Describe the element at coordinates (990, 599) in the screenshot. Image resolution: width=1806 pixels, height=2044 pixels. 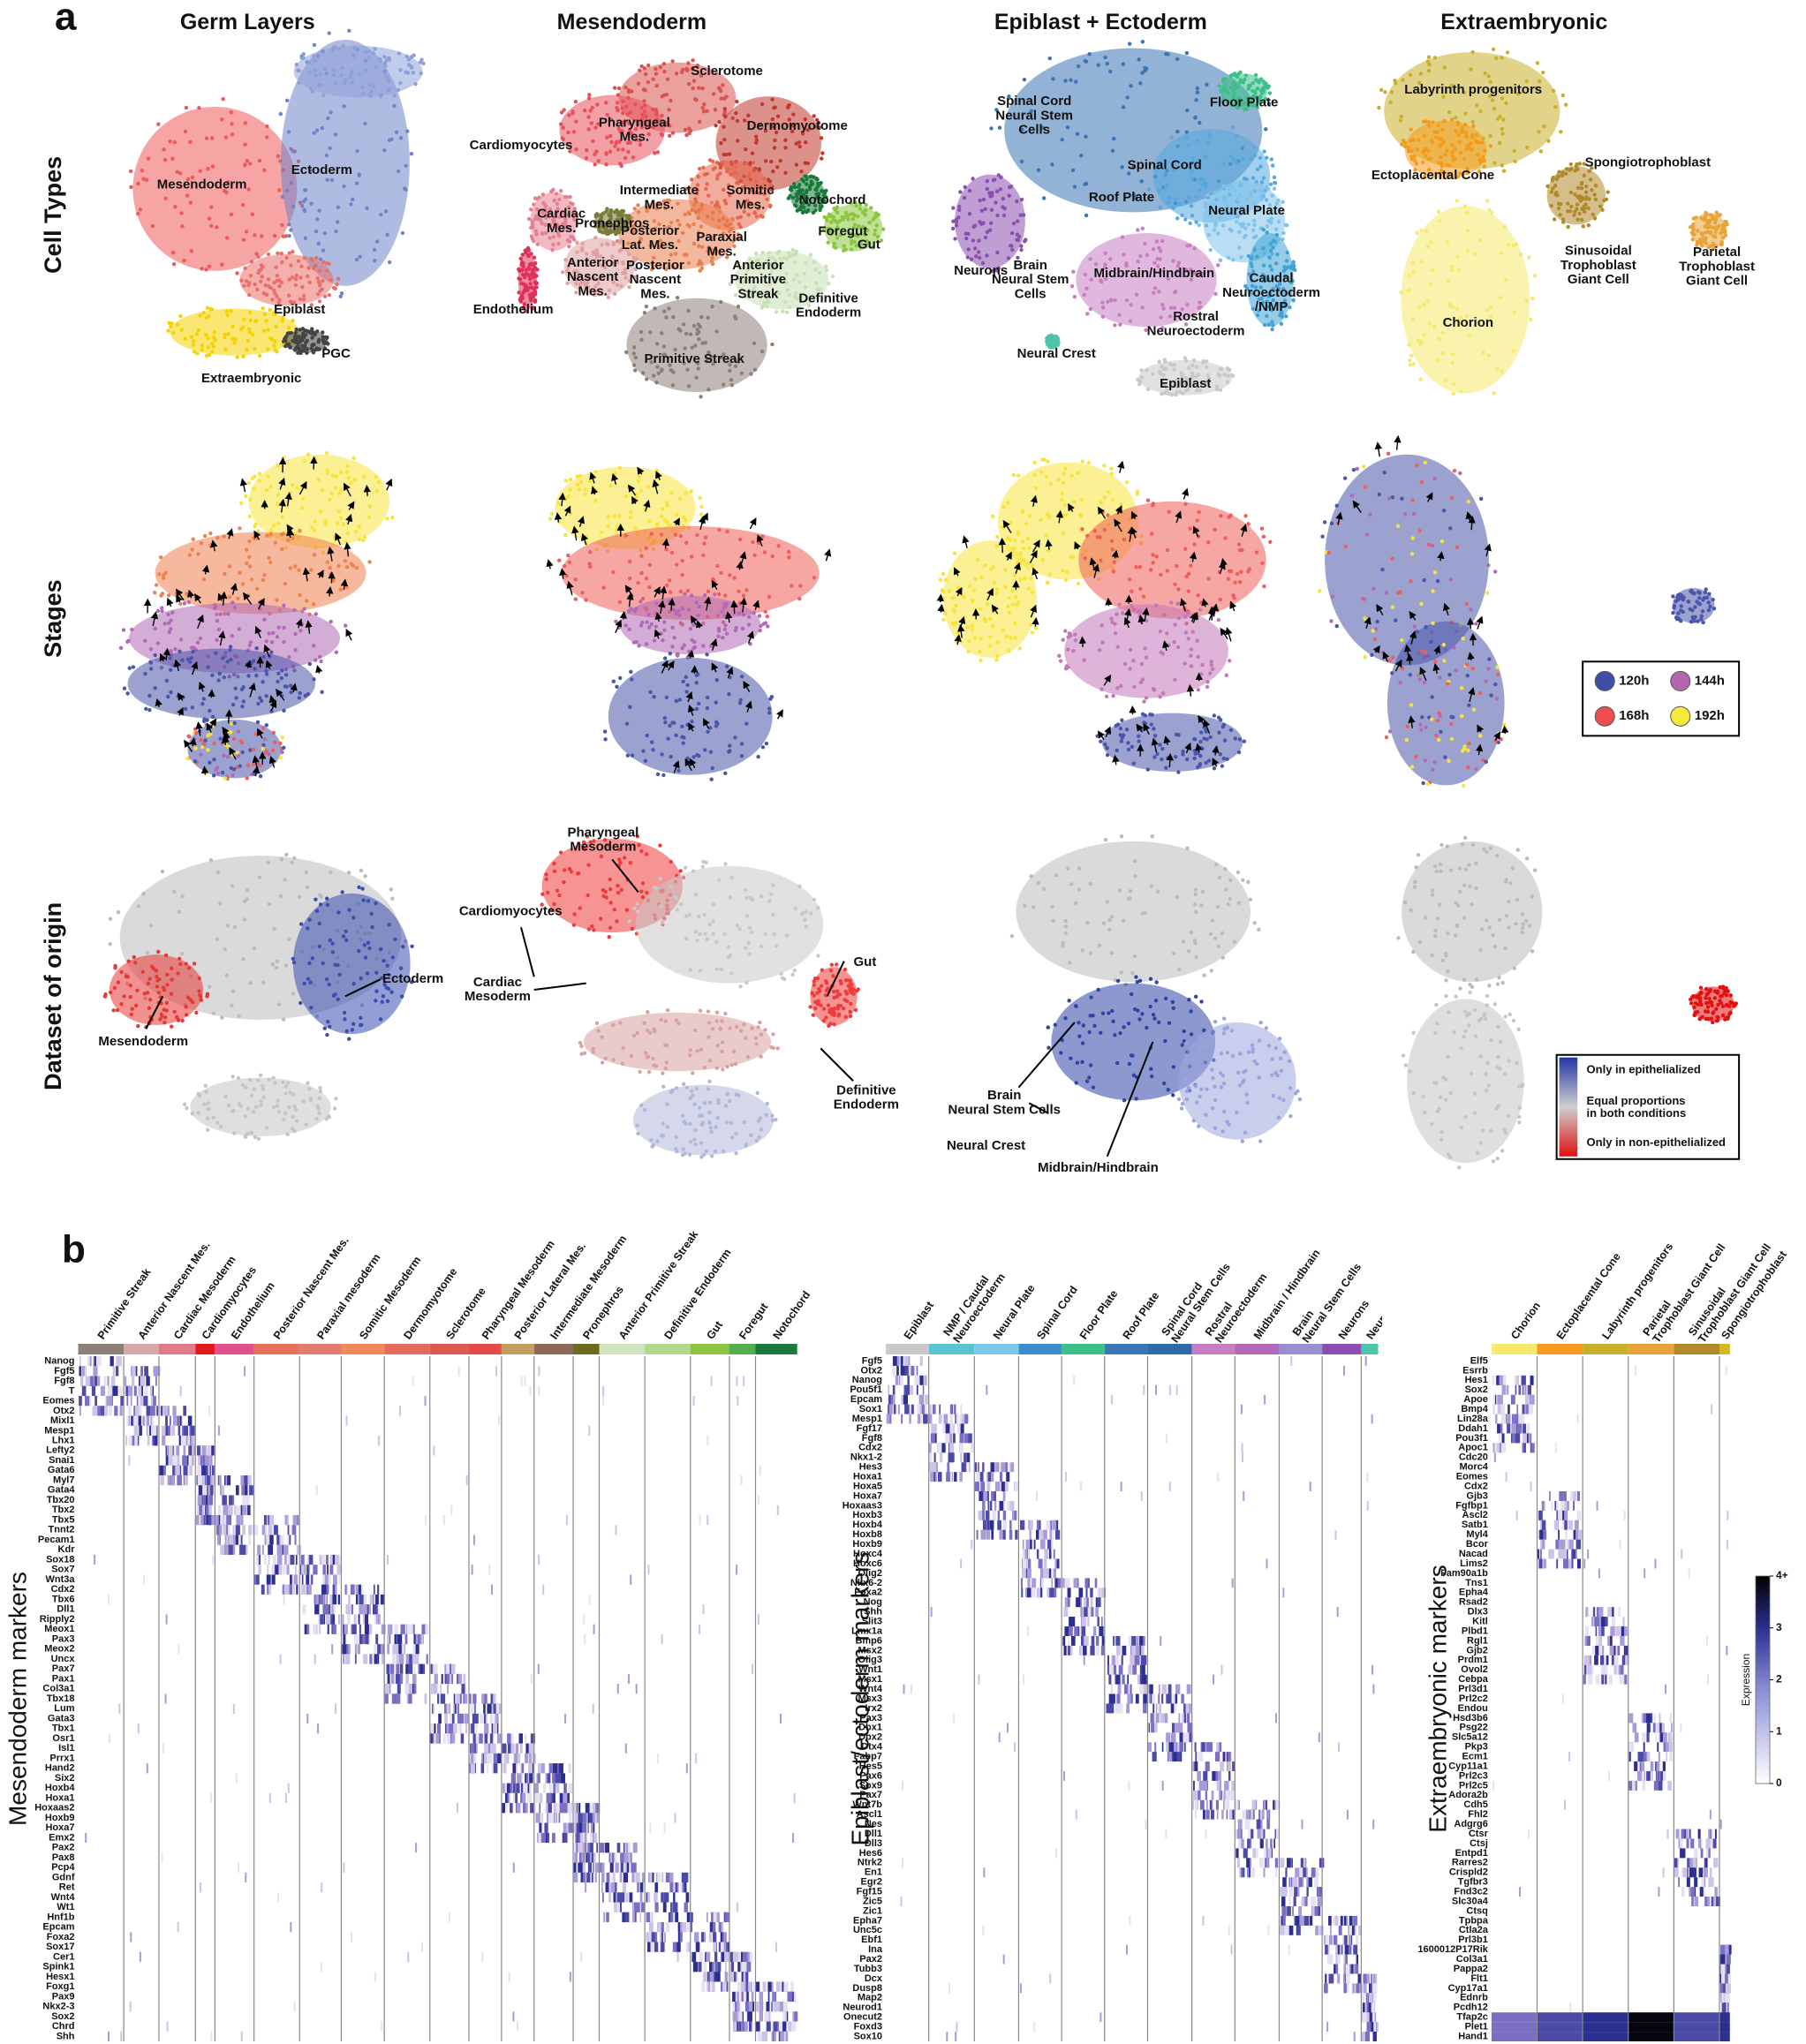
I see `cluster-area` at that location.